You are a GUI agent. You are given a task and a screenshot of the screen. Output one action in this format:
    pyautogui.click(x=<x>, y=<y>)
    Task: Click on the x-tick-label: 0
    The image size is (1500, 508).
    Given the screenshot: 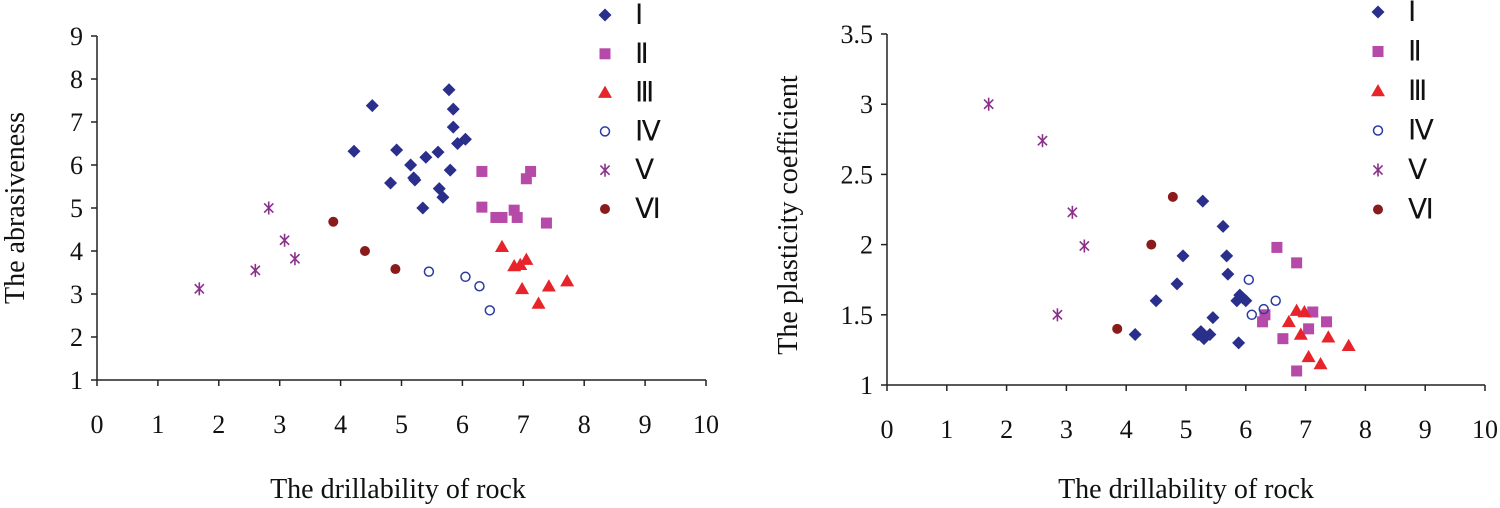 What is the action you would take?
    pyautogui.click(x=887, y=429)
    